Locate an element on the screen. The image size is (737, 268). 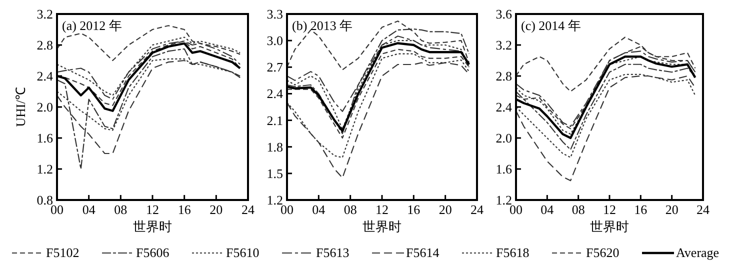
chart-title: (b) 2013 年 is located at coordinates (322, 25).